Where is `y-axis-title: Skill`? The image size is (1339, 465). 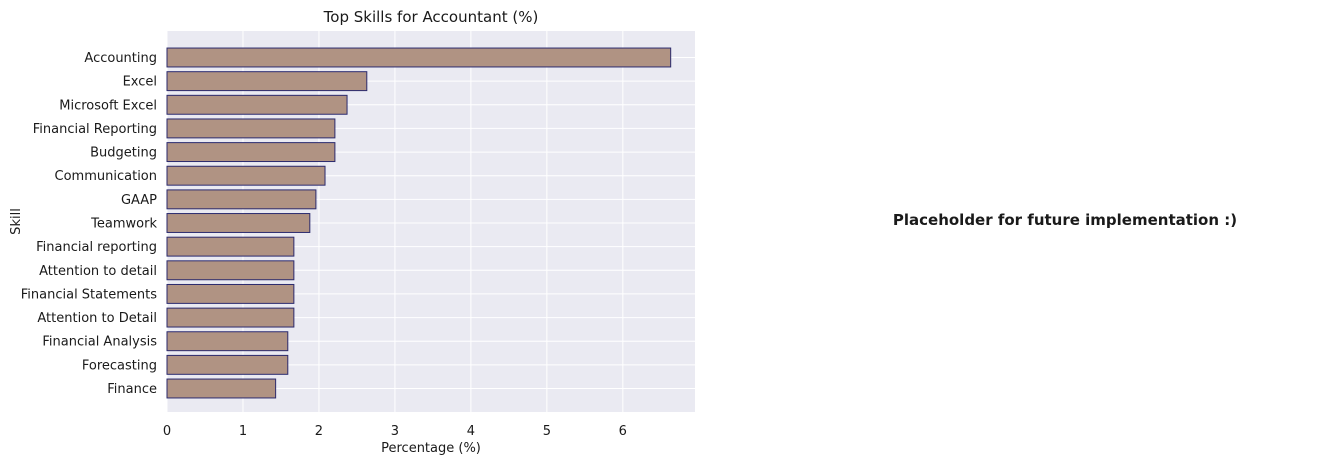 y-axis-title: Skill is located at coordinates (16, 221).